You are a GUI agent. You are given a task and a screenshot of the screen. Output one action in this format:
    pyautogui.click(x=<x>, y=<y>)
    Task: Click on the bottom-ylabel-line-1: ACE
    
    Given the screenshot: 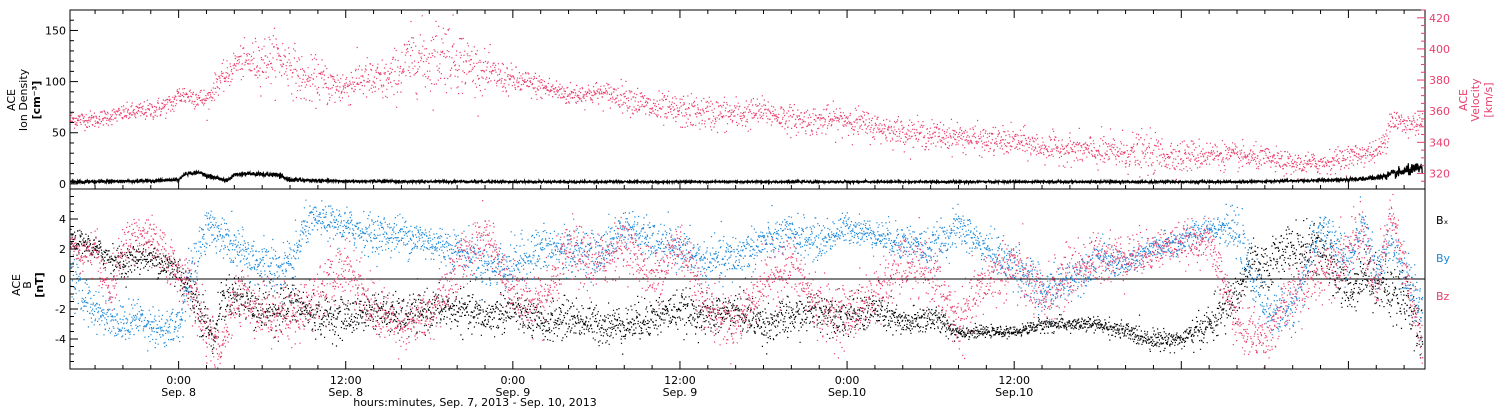 What is the action you would take?
    pyautogui.click(x=16, y=285)
    